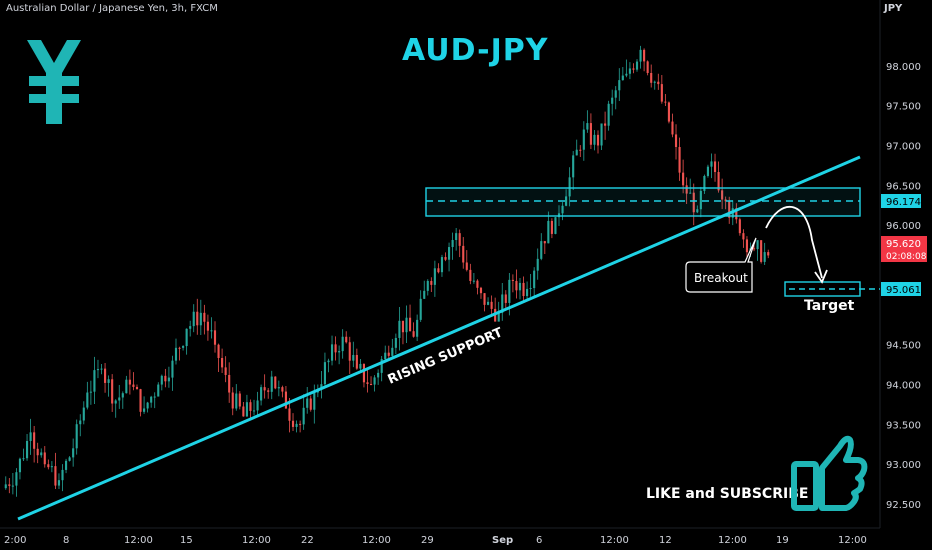  Describe the element at coordinates (643, 202) in the screenshot. I see `resistance-zone` at that location.